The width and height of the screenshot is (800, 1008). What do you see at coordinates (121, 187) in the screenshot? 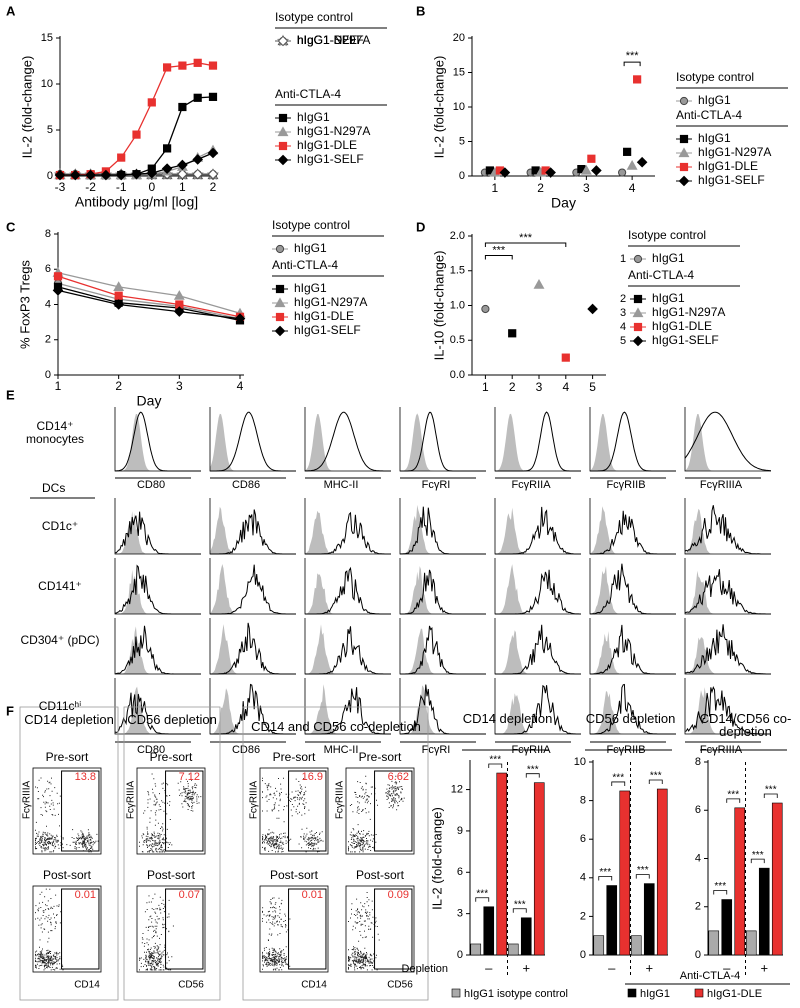
I see `x-tick-label: -1` at bounding box center [121, 187].